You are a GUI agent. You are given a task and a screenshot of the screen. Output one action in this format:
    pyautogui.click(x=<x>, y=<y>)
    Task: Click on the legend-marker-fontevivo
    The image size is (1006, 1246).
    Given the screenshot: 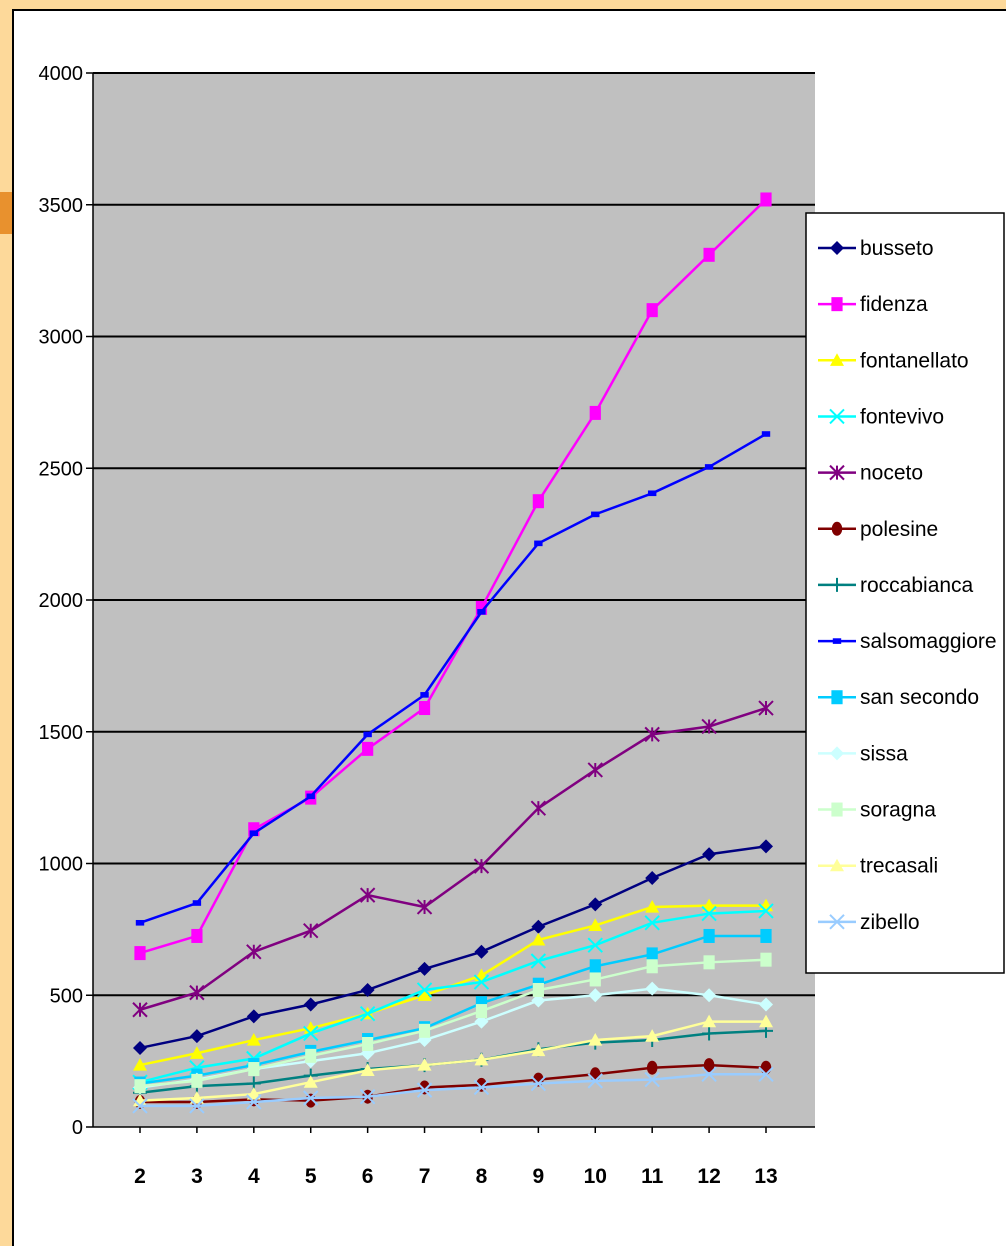 What is the action you would take?
    pyautogui.click(x=837, y=416)
    